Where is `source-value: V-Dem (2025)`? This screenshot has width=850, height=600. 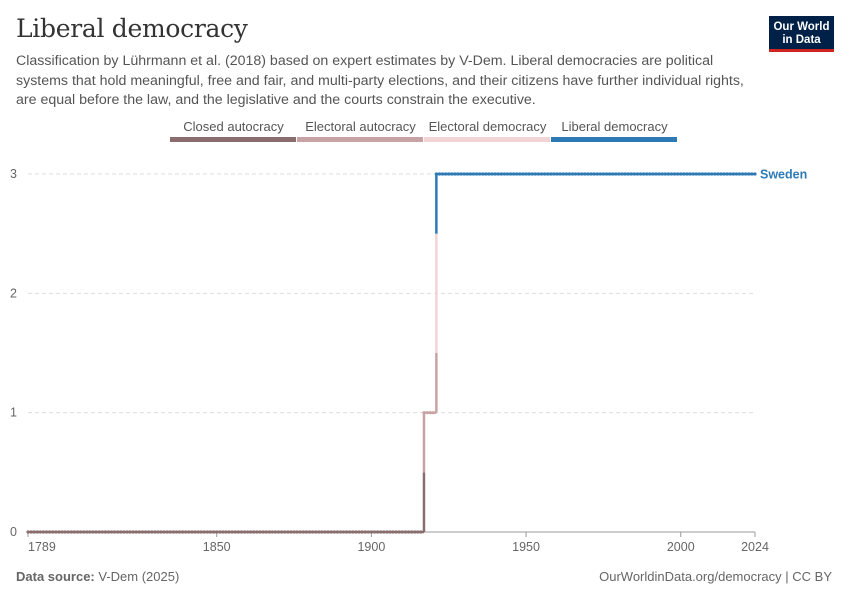
source-value: V-Dem (2025) is located at coordinates (139, 576).